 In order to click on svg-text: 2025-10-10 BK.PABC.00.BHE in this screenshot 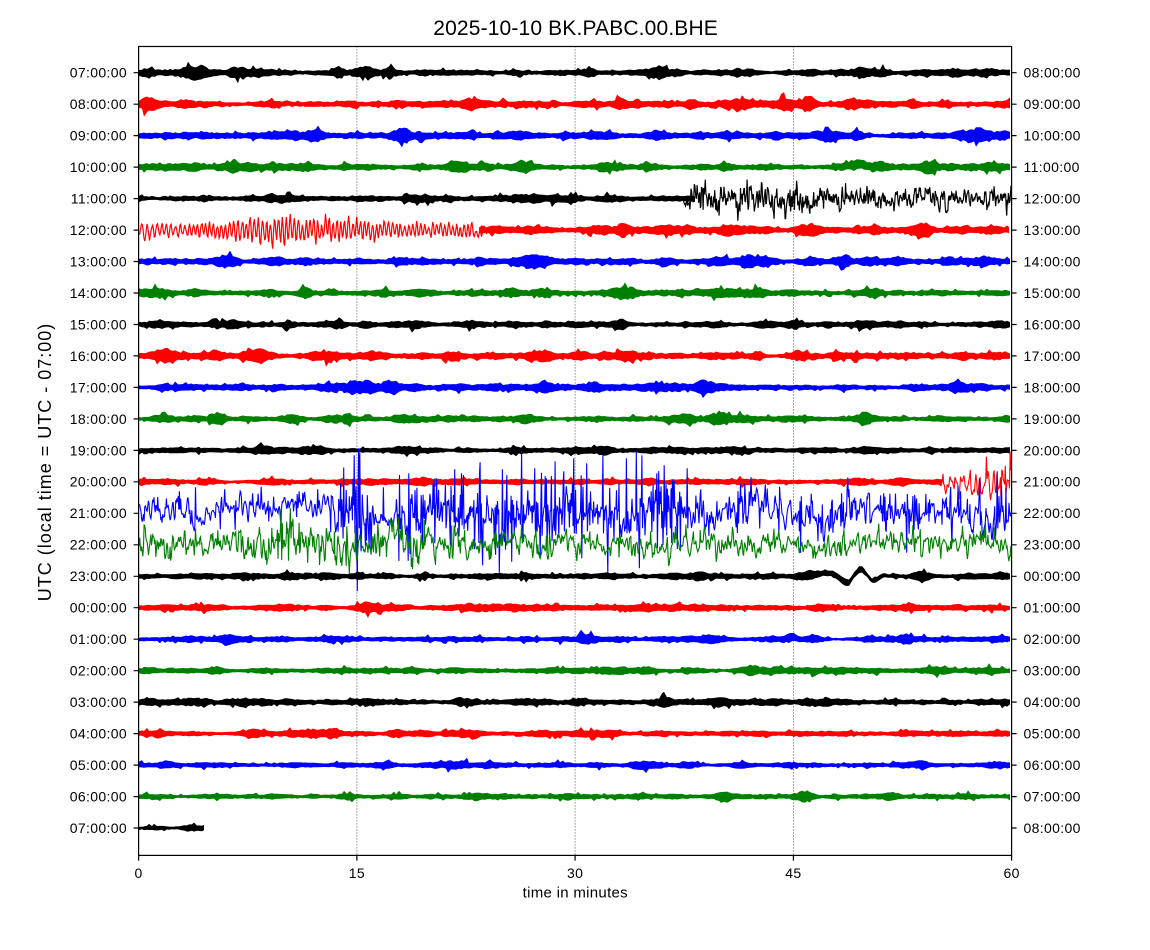, I will do `click(575, 28)`.